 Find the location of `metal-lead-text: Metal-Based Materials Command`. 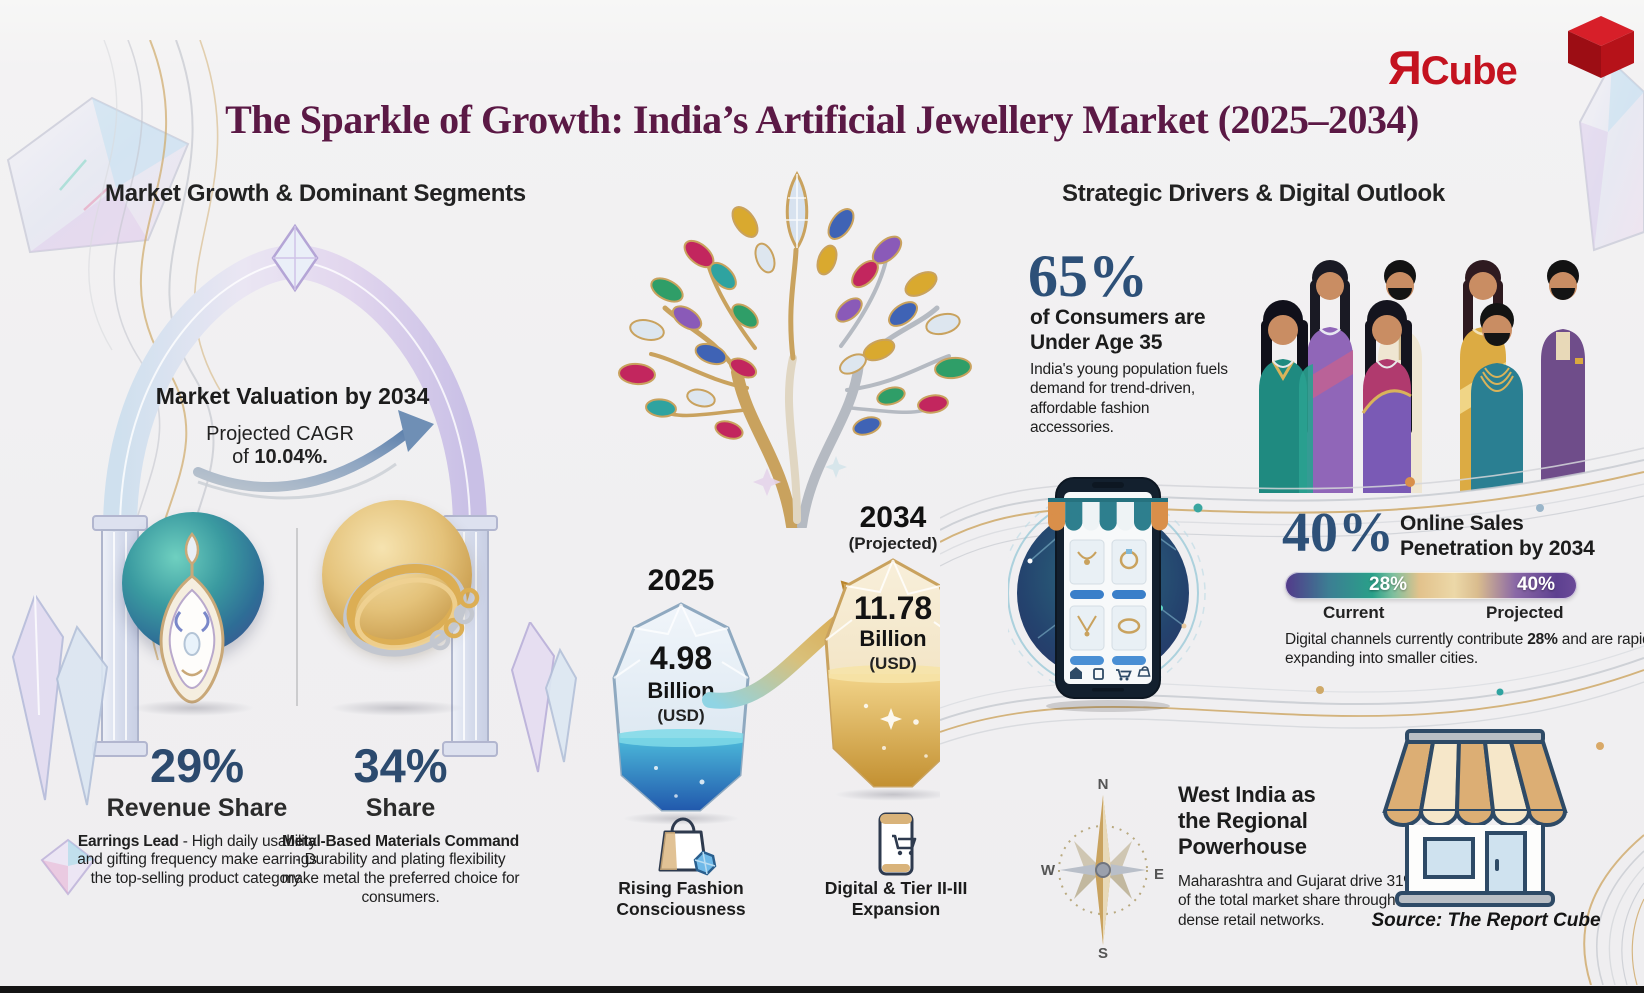

metal-lead-text: Metal-Based Materials Command is located at coordinates (400, 841).